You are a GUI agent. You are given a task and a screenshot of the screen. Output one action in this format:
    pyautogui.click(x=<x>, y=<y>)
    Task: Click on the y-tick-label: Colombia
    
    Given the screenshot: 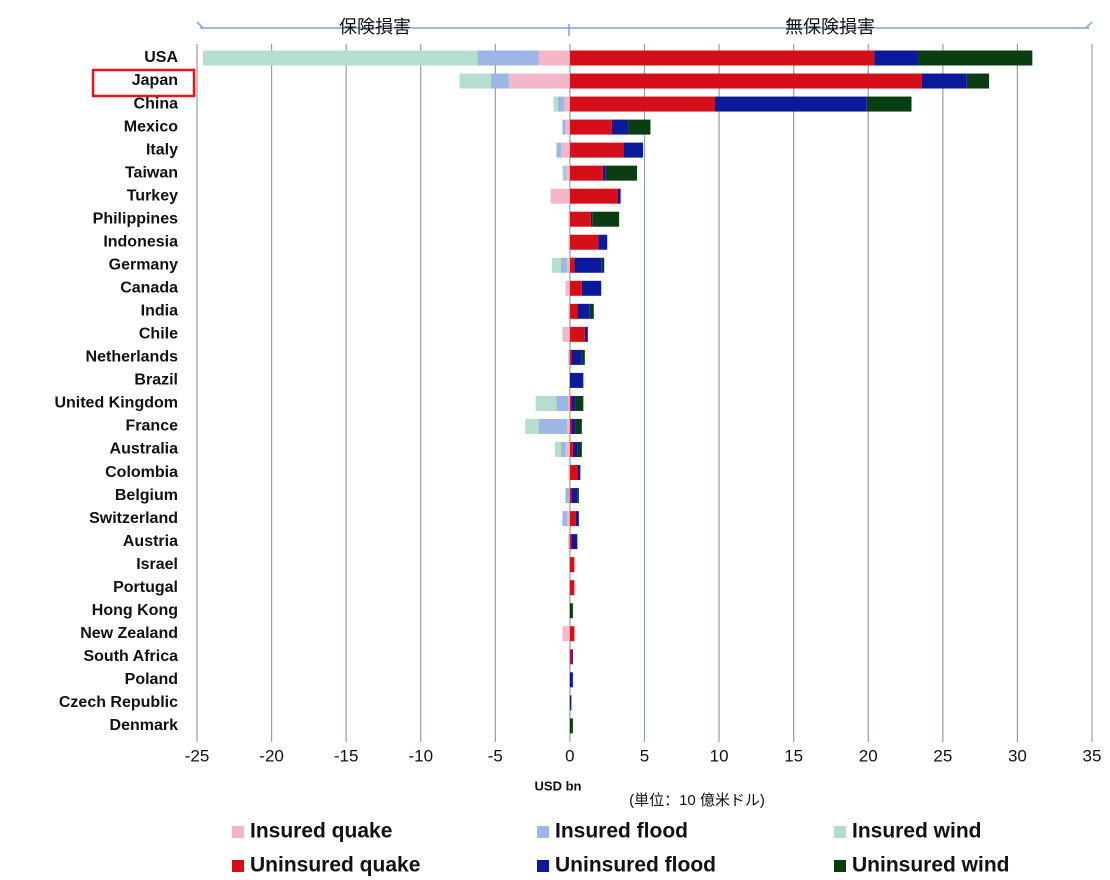 What is the action you would take?
    pyautogui.click(x=141, y=472)
    